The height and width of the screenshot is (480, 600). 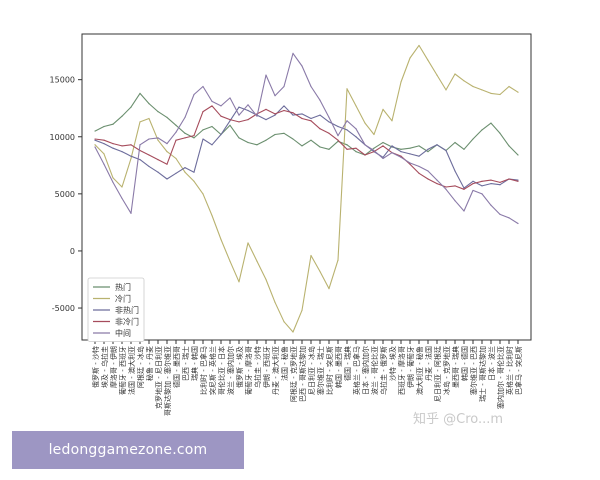 What do you see at coordinates (62, 80) in the screenshot?
I see `y-tick-label: 15000` at bounding box center [62, 80].